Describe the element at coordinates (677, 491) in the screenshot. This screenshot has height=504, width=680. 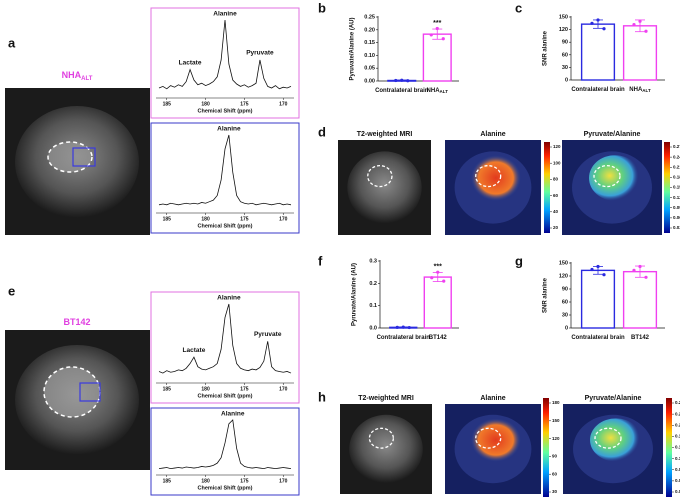
I see `colorbar-tick-label: 0.03` at that location.